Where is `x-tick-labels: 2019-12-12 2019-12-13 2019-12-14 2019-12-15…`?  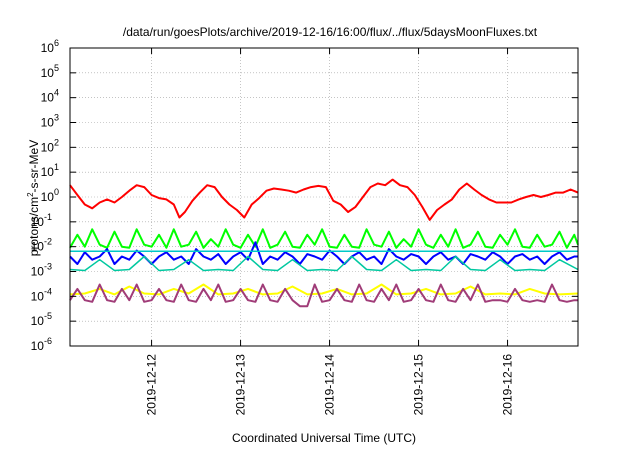
x-tick-labels: 2019-12-12 2019-12-13 2019-12-14 2019-12-15… is located at coordinates (330, 385).